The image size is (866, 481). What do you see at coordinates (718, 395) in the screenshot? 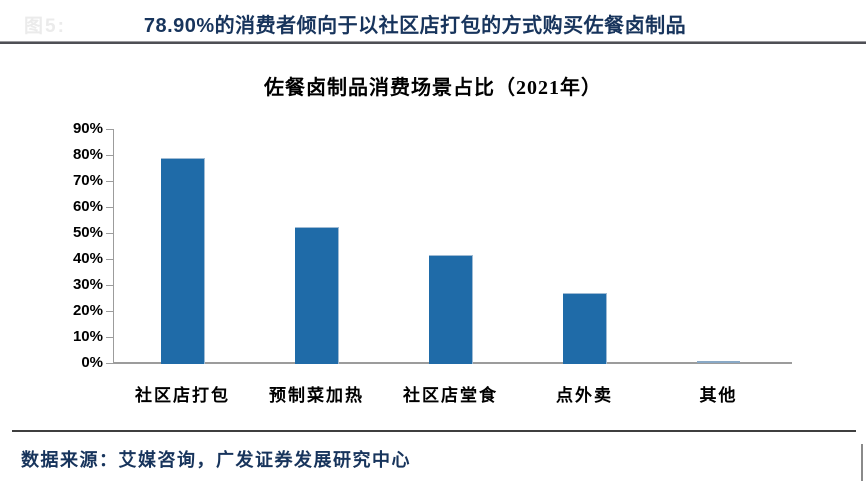
I see `x-category-label: 其他` at bounding box center [718, 395].